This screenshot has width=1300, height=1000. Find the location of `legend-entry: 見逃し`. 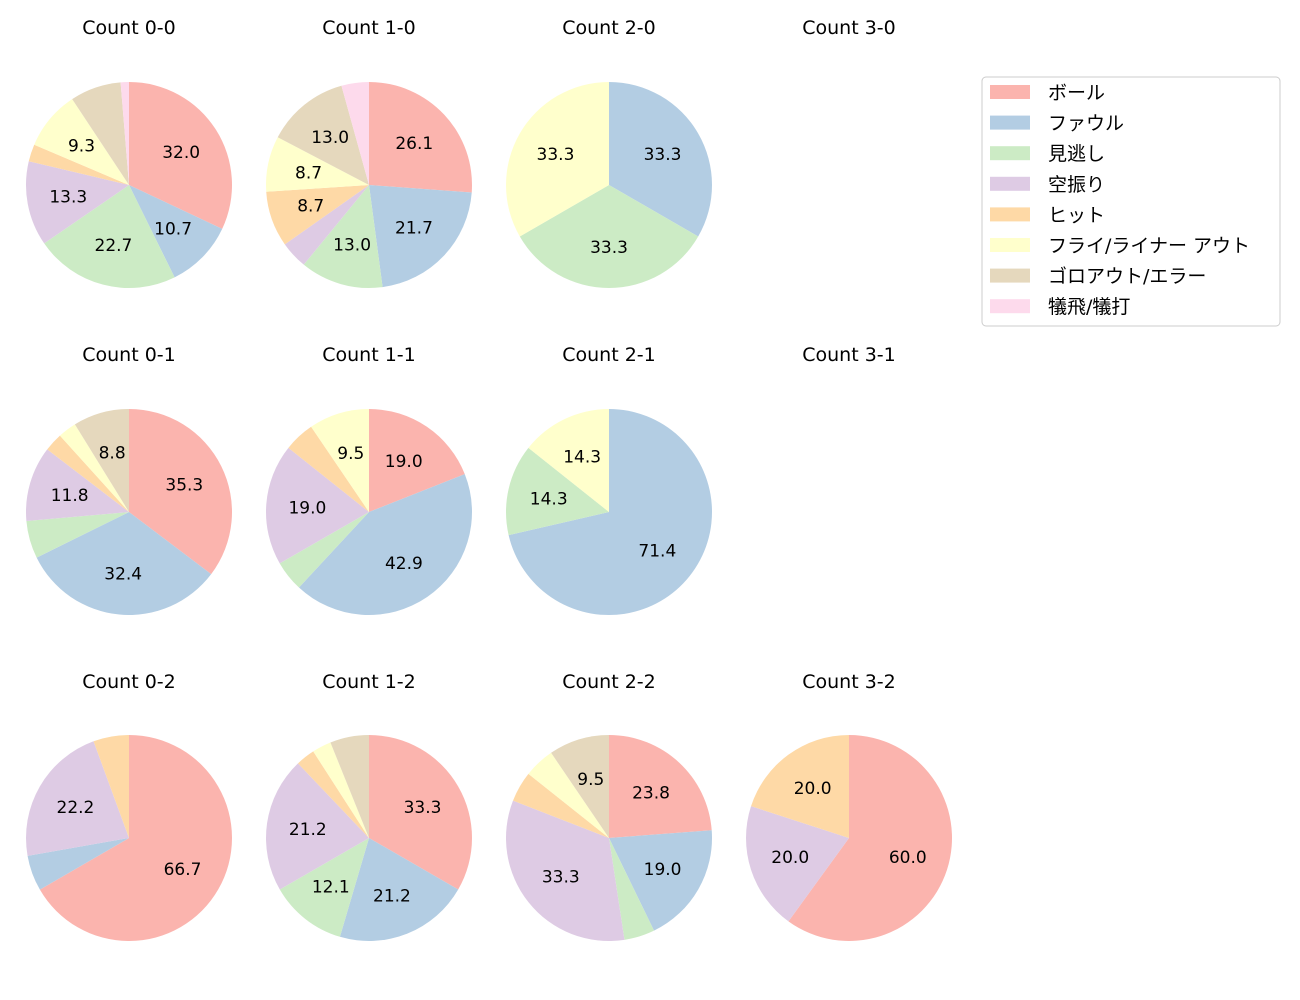

legend-entry: 見逃し is located at coordinates (1076, 154).